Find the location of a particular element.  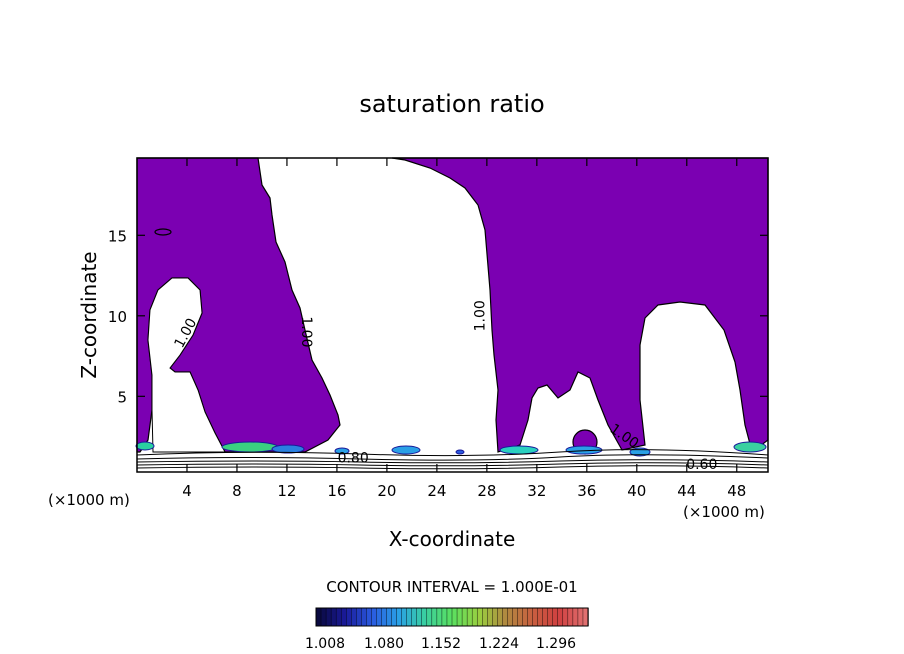

colorbar-tick-label: 1.224 is located at coordinates (499, 644).